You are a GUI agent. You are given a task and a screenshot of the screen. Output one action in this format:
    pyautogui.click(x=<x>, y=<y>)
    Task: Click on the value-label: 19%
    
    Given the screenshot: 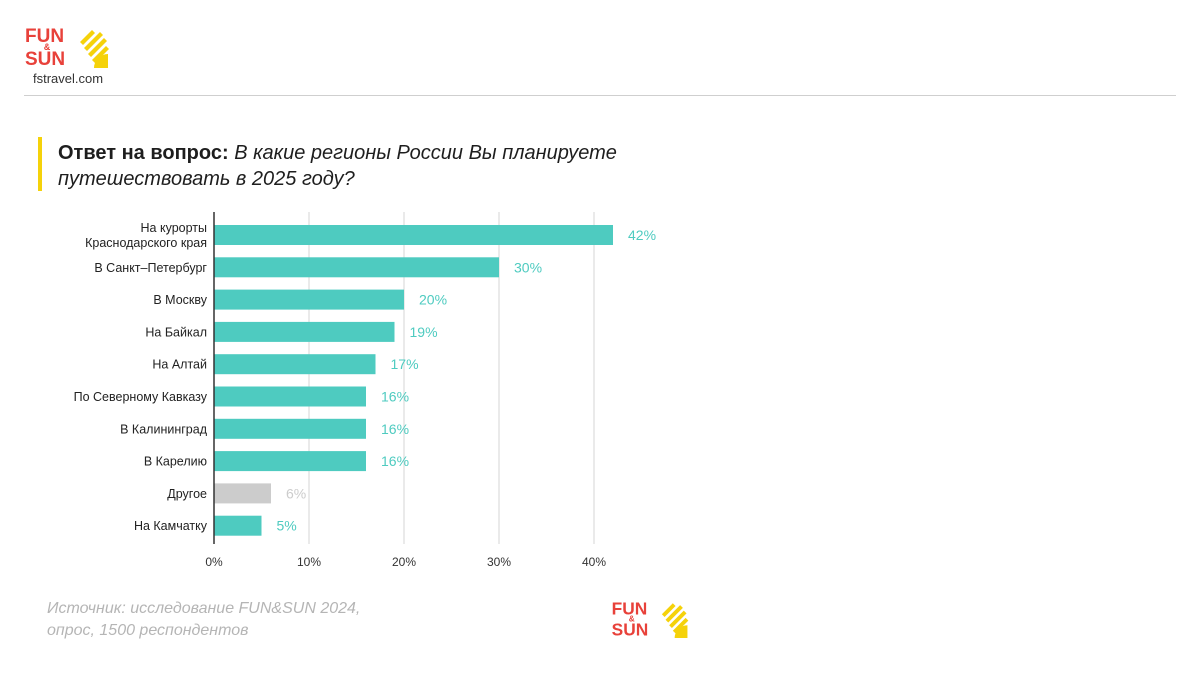 What is the action you would take?
    pyautogui.click(x=424, y=332)
    